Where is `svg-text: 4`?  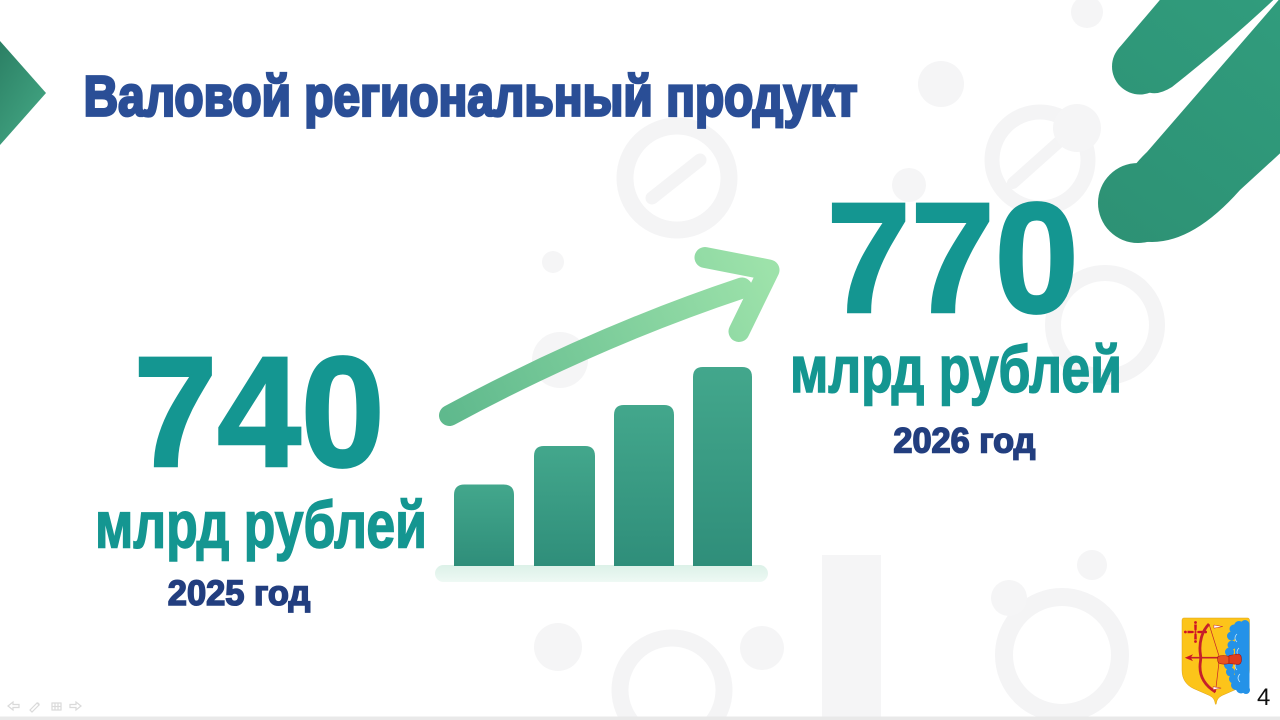 svg-text: 4 is located at coordinates (1263, 697).